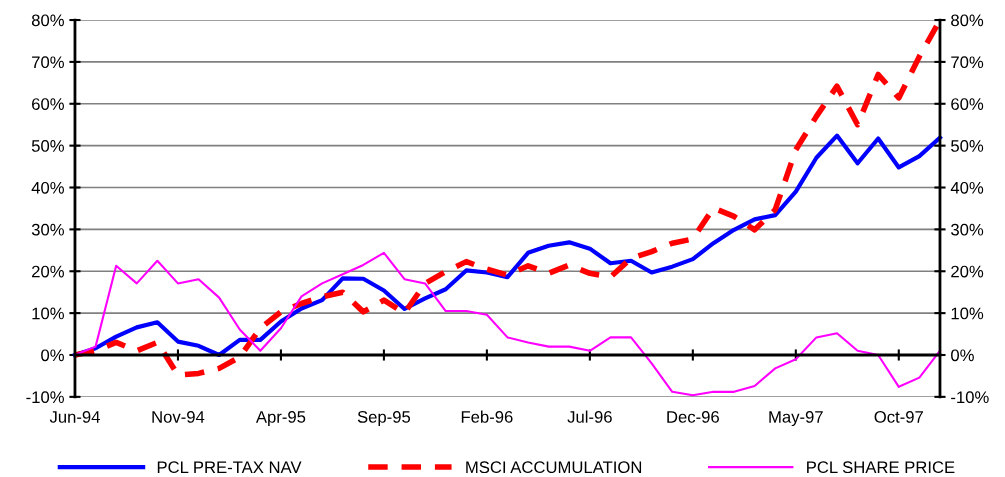  What do you see at coordinates (967, 229) in the screenshot?
I see `y2-tick-label: 30%` at bounding box center [967, 229].